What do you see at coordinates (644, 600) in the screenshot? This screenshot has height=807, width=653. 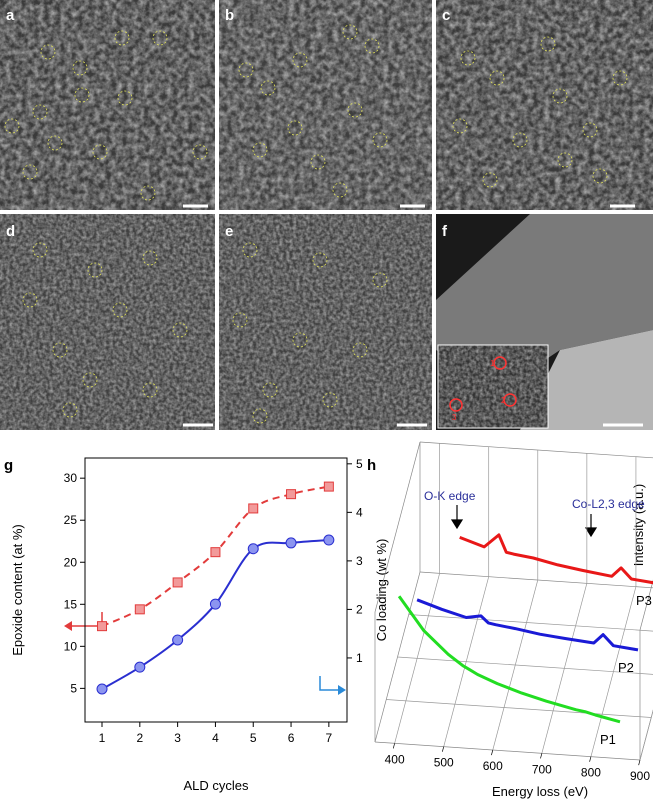 I see `series-label: P3` at bounding box center [644, 600].